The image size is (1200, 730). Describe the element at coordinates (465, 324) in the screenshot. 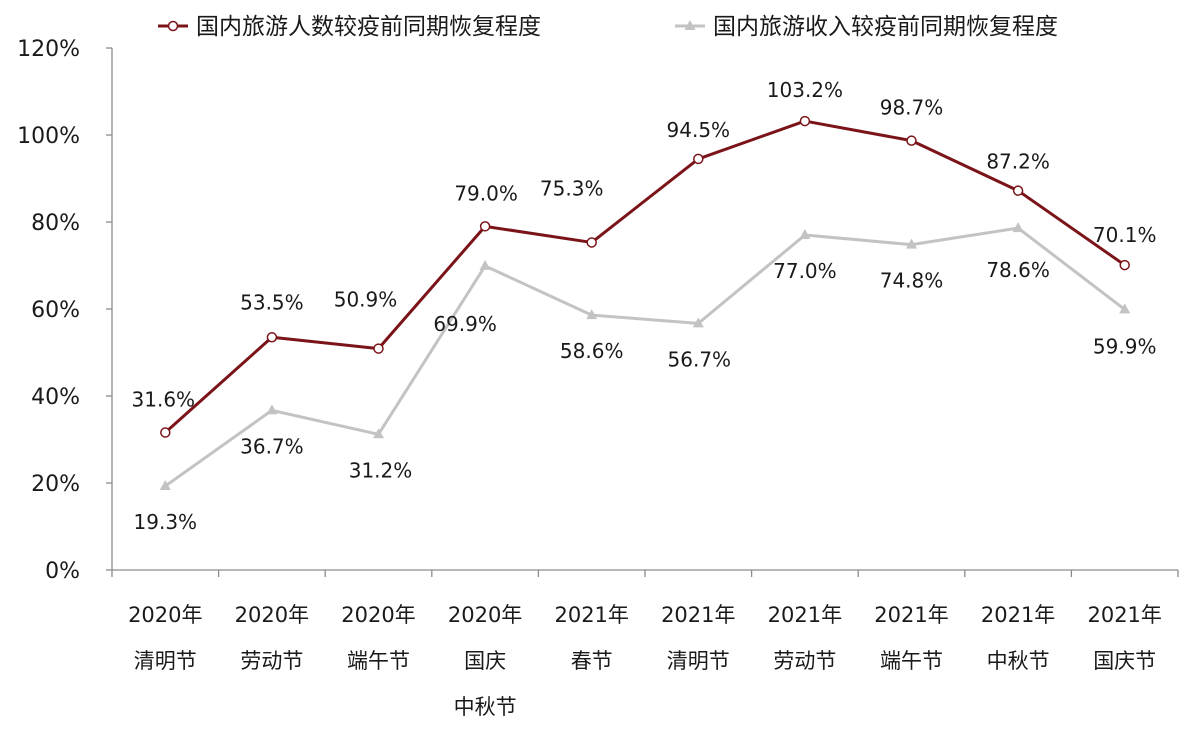

I see `data-label-revenue: 69.9%` at that location.